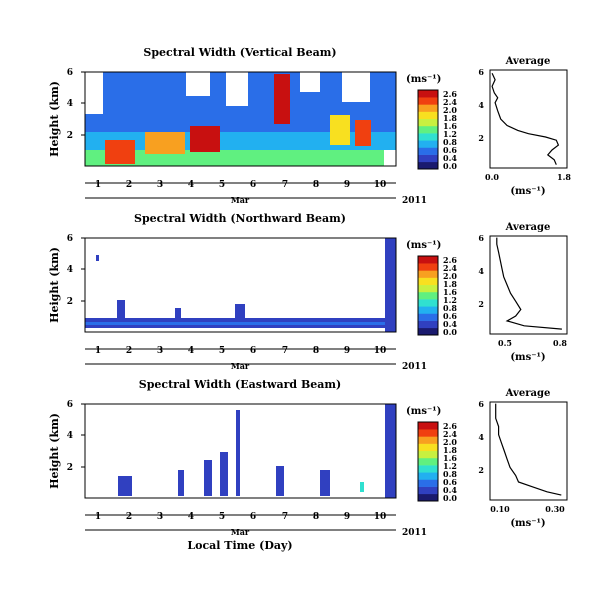 The height and width of the screenshot is (601, 615). Describe the element at coordinates (481, 470) in the screenshot. I see `average-y-tick-label: 2` at that location.